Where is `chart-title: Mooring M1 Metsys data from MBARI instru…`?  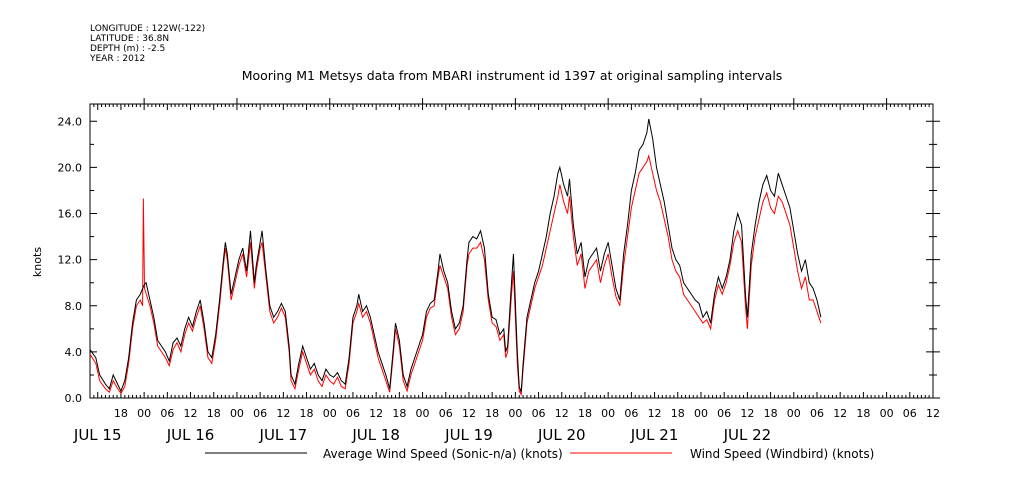 chart-title: Mooring M1 Metsys data from MBARI instru… is located at coordinates (512, 75).